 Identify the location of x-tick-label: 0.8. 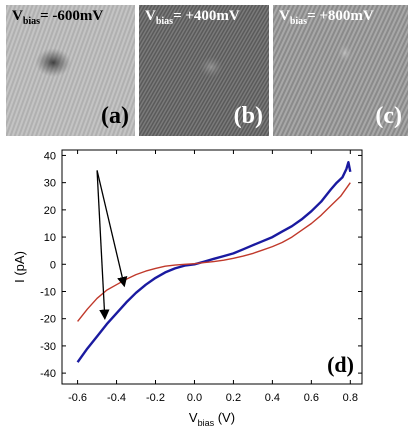
(350, 398).